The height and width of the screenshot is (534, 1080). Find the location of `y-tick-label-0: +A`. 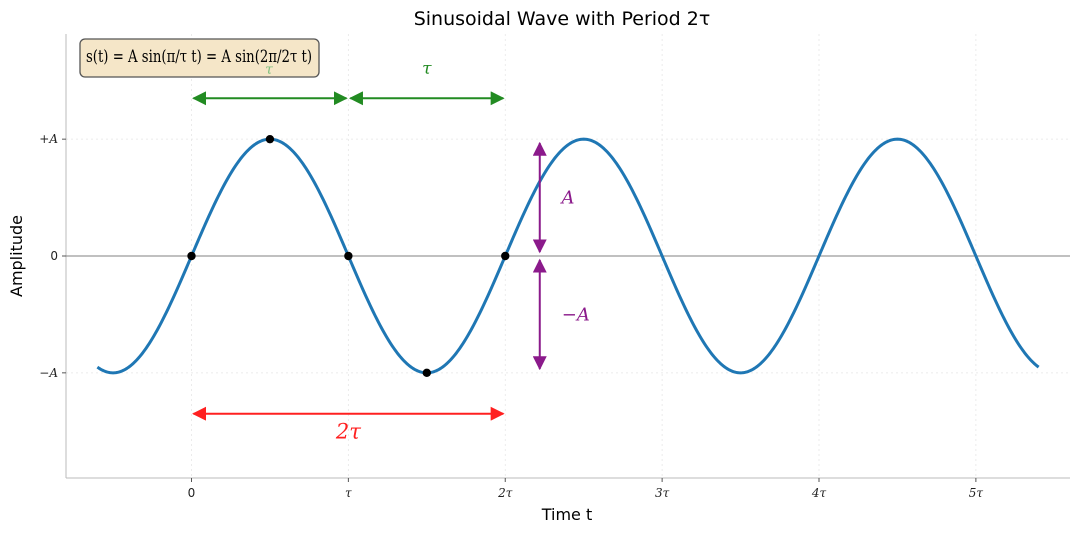

y-tick-label-0: +A is located at coordinates (48, 139).